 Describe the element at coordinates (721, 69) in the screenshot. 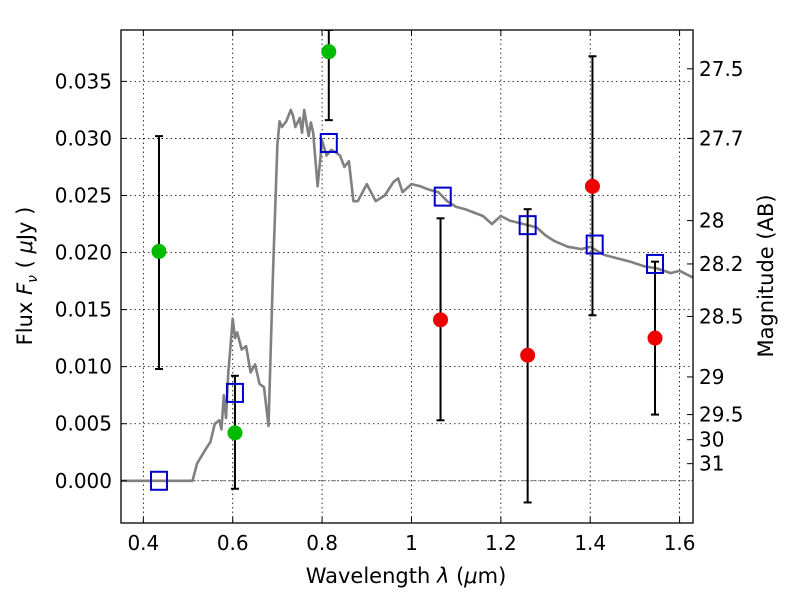

I see `y2-tick-label: 27.5` at that location.